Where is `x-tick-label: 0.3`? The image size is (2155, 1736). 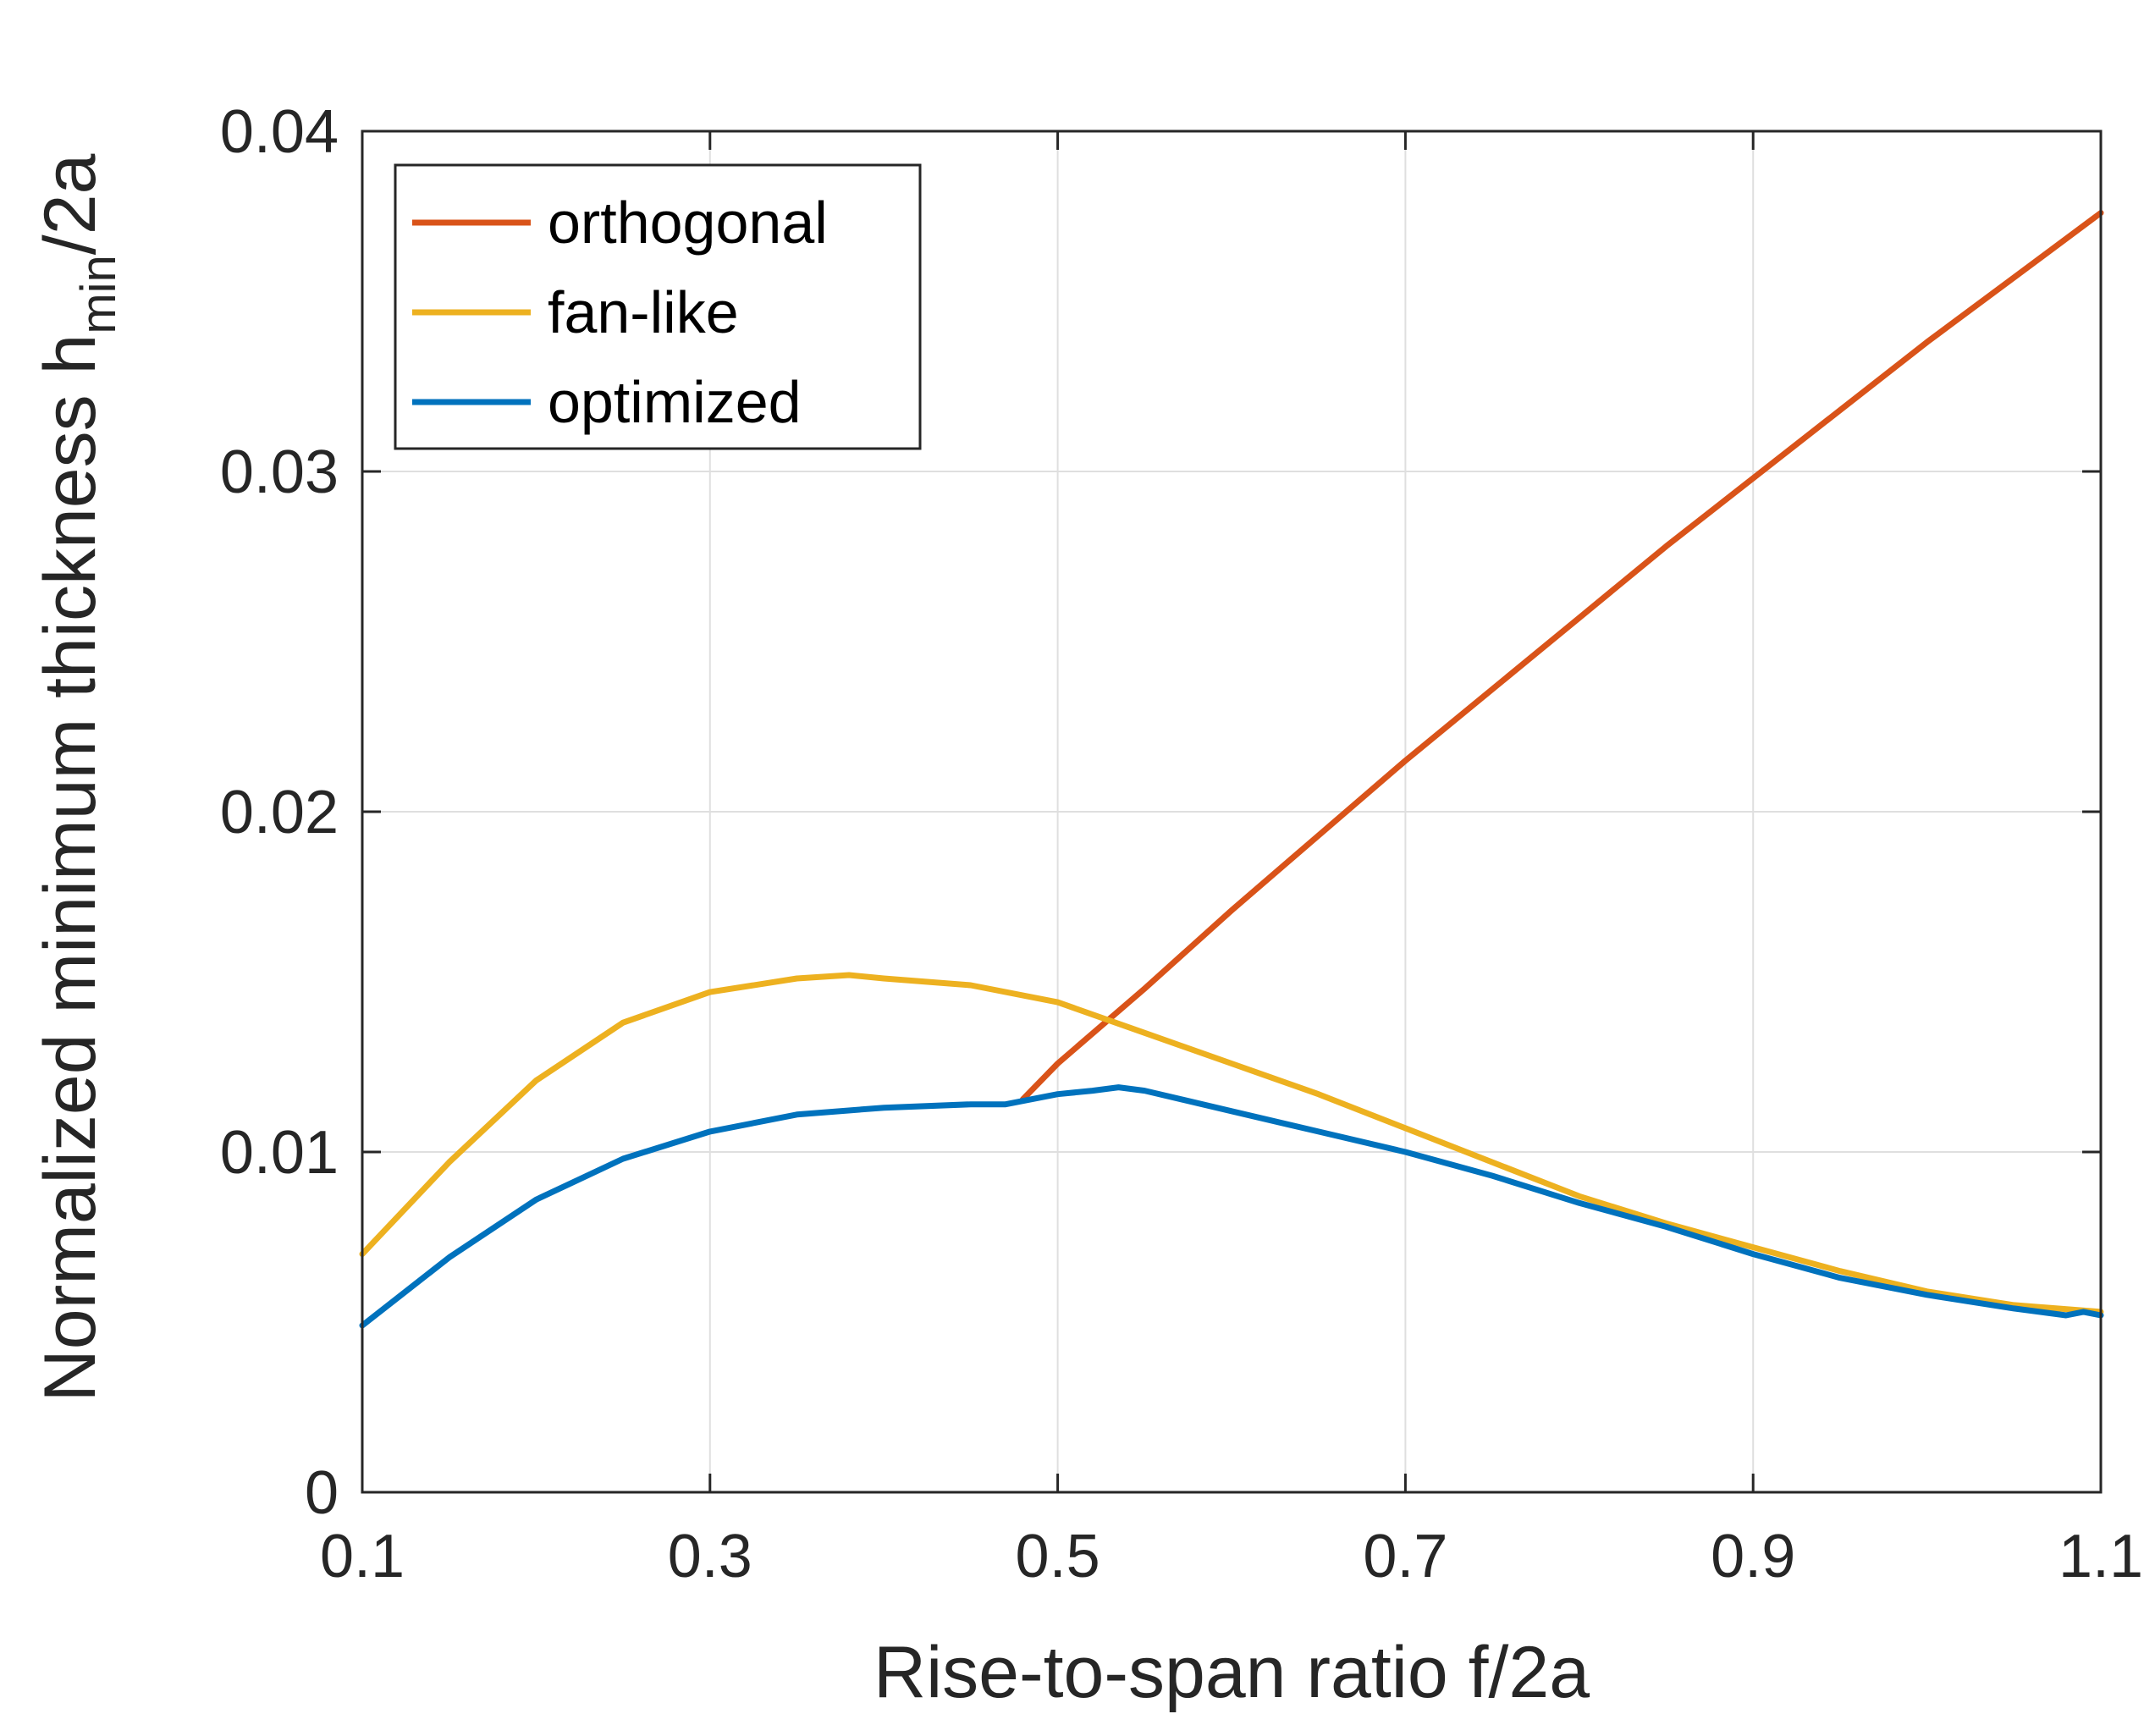 x-tick-label: 0.3 is located at coordinates (710, 1556).